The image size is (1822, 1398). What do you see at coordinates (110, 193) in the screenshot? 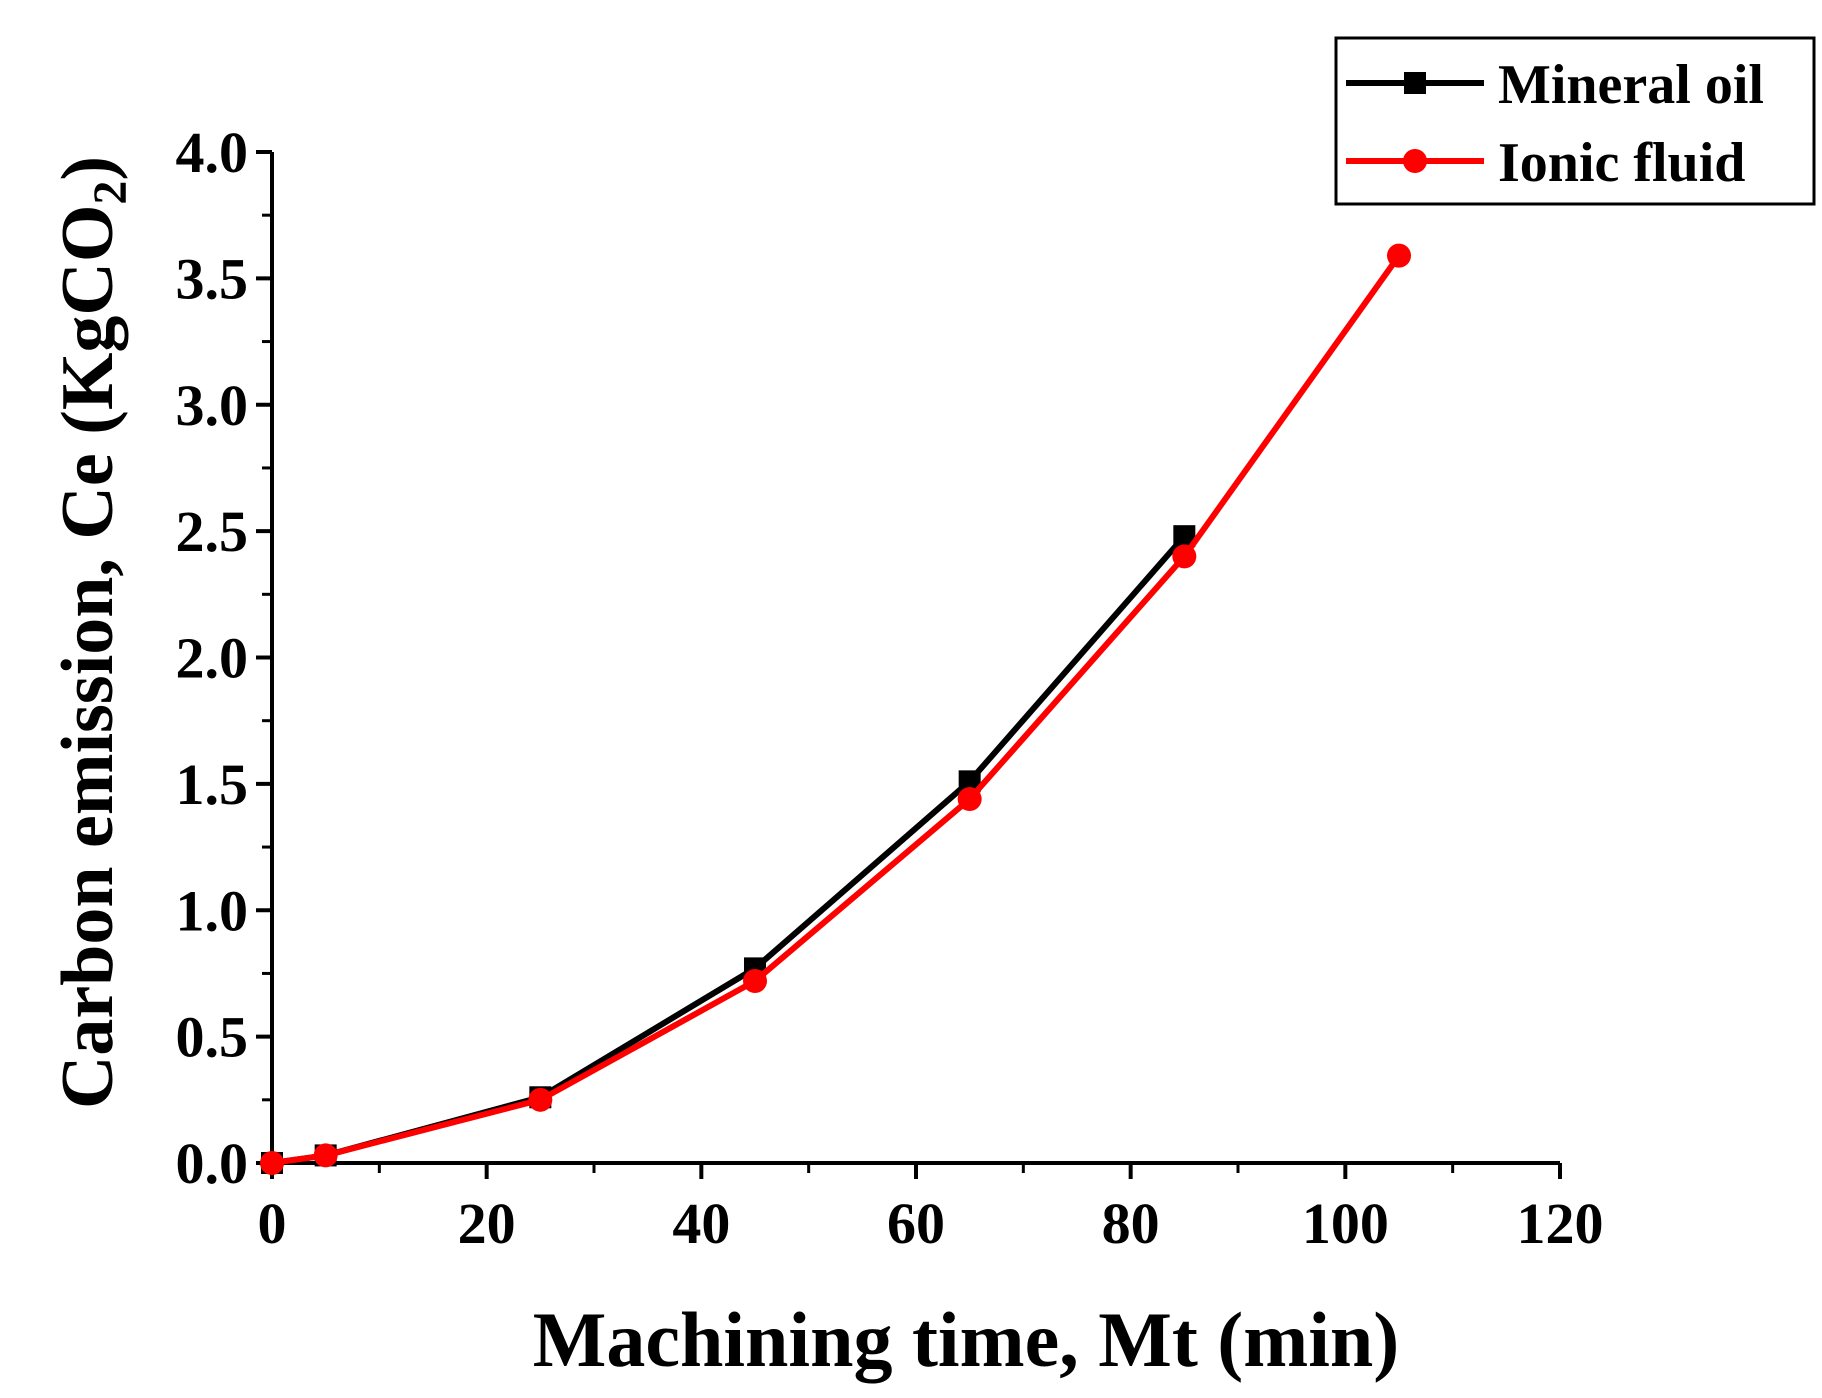
I see `y-axis-title-subscript: 2` at bounding box center [110, 193].